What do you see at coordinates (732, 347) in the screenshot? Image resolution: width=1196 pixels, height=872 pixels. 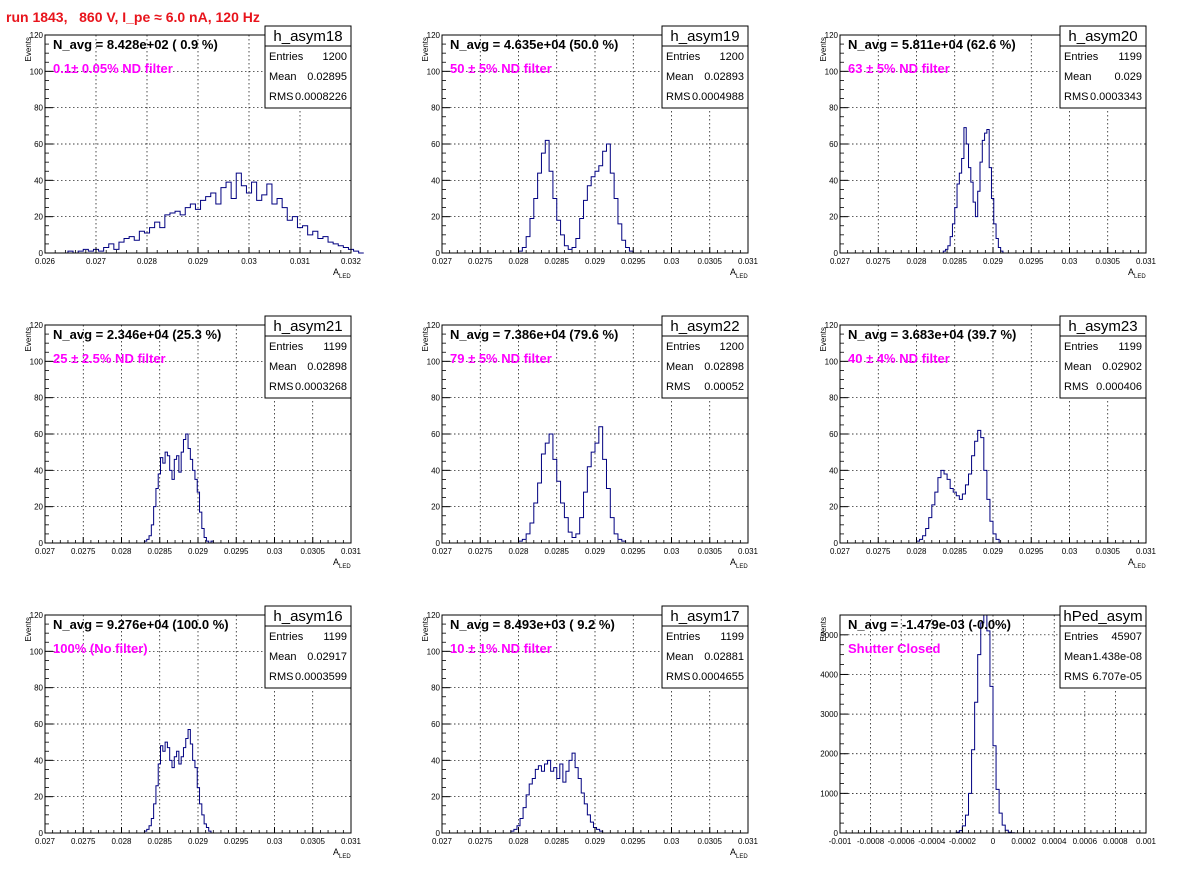 I see `stats-value: 1200` at bounding box center [732, 347].